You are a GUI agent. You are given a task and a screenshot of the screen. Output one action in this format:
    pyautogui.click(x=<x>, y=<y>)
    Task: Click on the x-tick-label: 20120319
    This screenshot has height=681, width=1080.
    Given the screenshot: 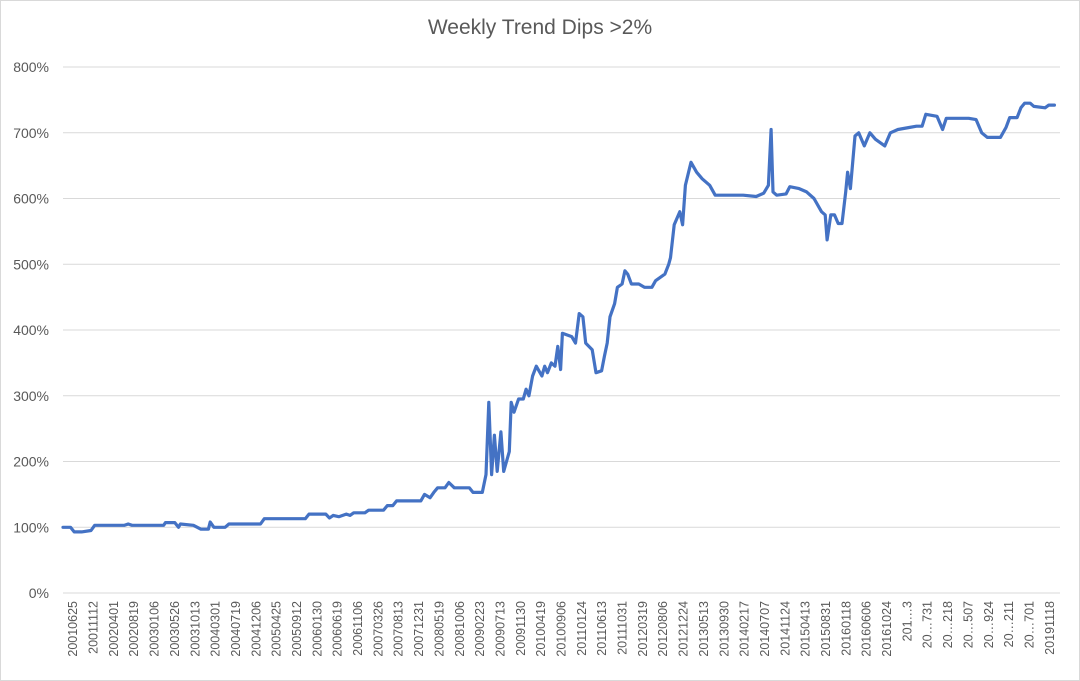 What is the action you would take?
    pyautogui.click(x=643, y=629)
    